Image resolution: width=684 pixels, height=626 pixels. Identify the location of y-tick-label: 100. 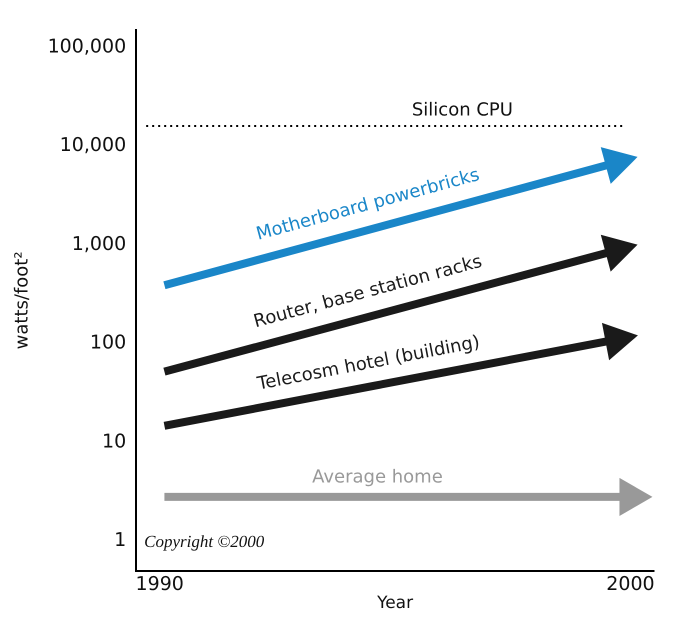
(108, 343).